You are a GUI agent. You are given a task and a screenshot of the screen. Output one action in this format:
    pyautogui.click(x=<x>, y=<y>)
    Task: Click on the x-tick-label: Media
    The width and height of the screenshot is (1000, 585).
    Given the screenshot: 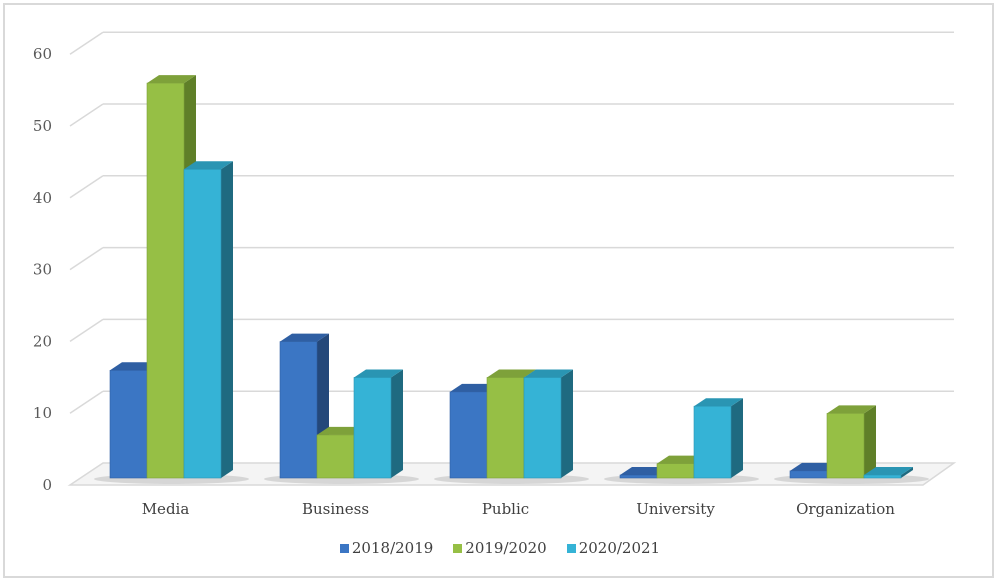 What is the action you would take?
    pyautogui.click(x=166, y=509)
    